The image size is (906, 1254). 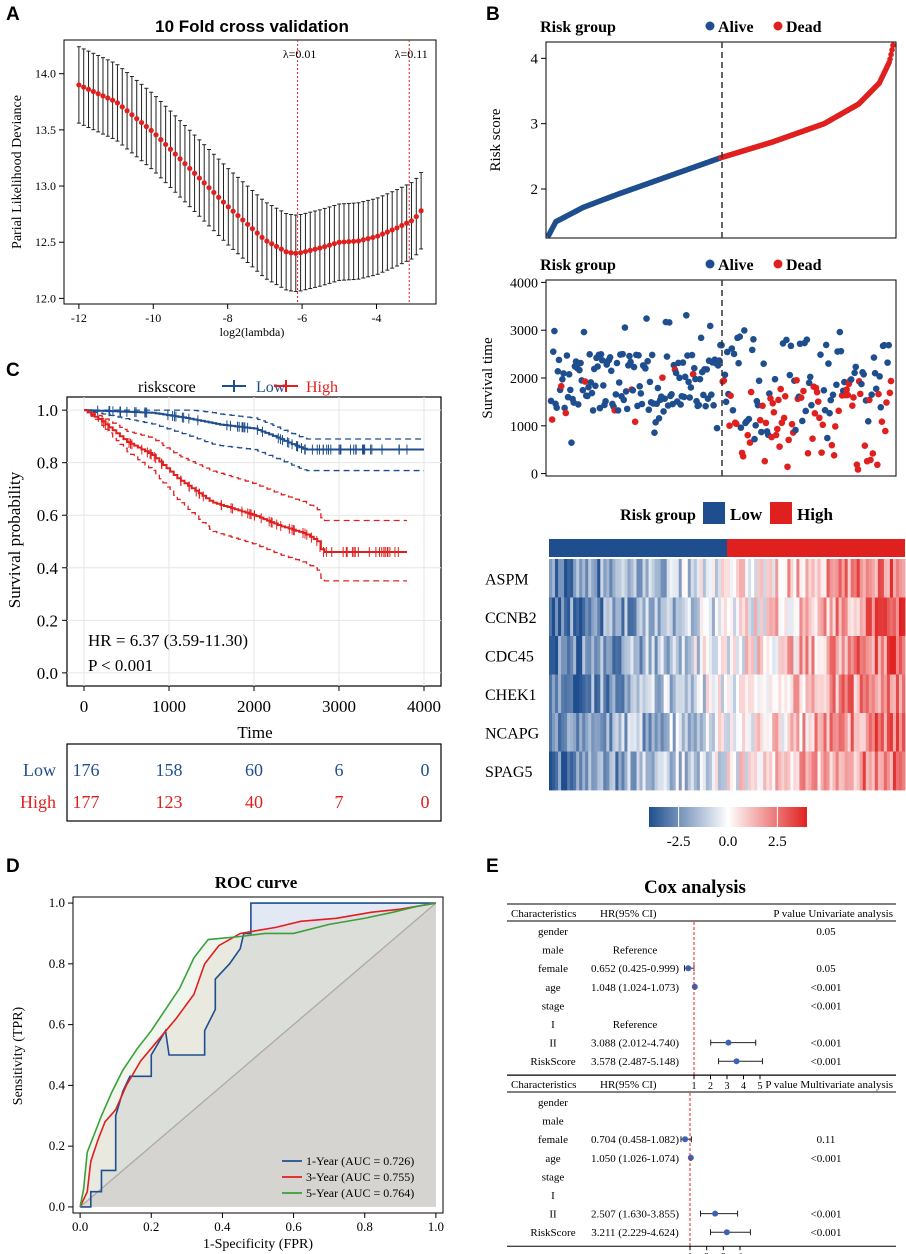 I want to click on forest-row-characteristic: age, so click(x=552, y=1159).